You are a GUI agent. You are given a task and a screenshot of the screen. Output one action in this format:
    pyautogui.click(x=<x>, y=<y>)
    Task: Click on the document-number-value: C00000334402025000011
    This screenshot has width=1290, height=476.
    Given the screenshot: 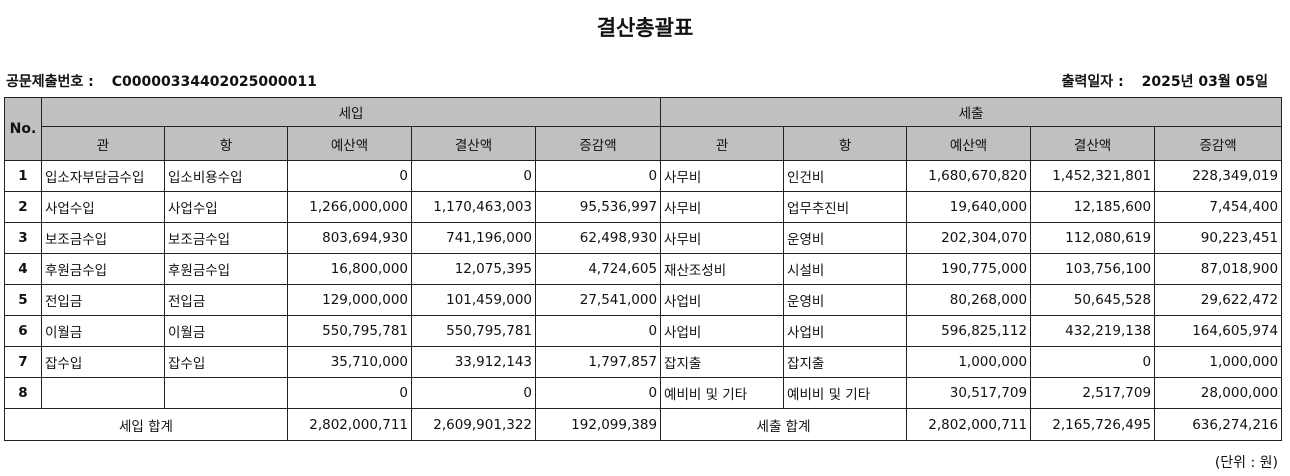 What is the action you would take?
    pyautogui.click(x=214, y=82)
    